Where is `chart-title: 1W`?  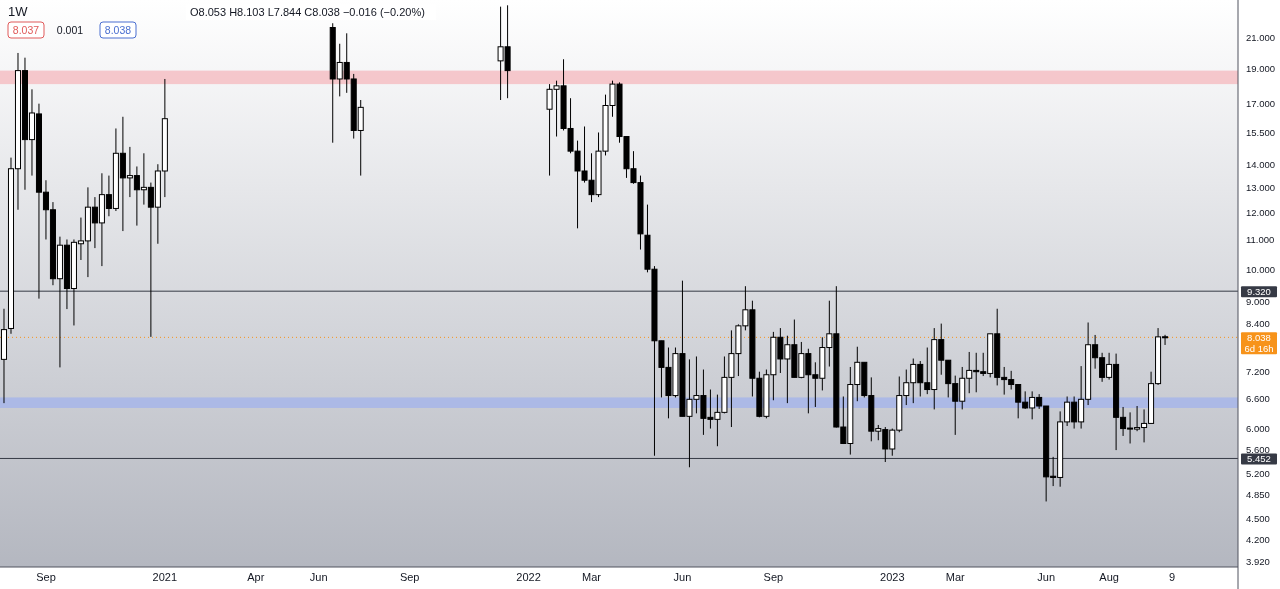 chart-title: 1W is located at coordinates (18, 11).